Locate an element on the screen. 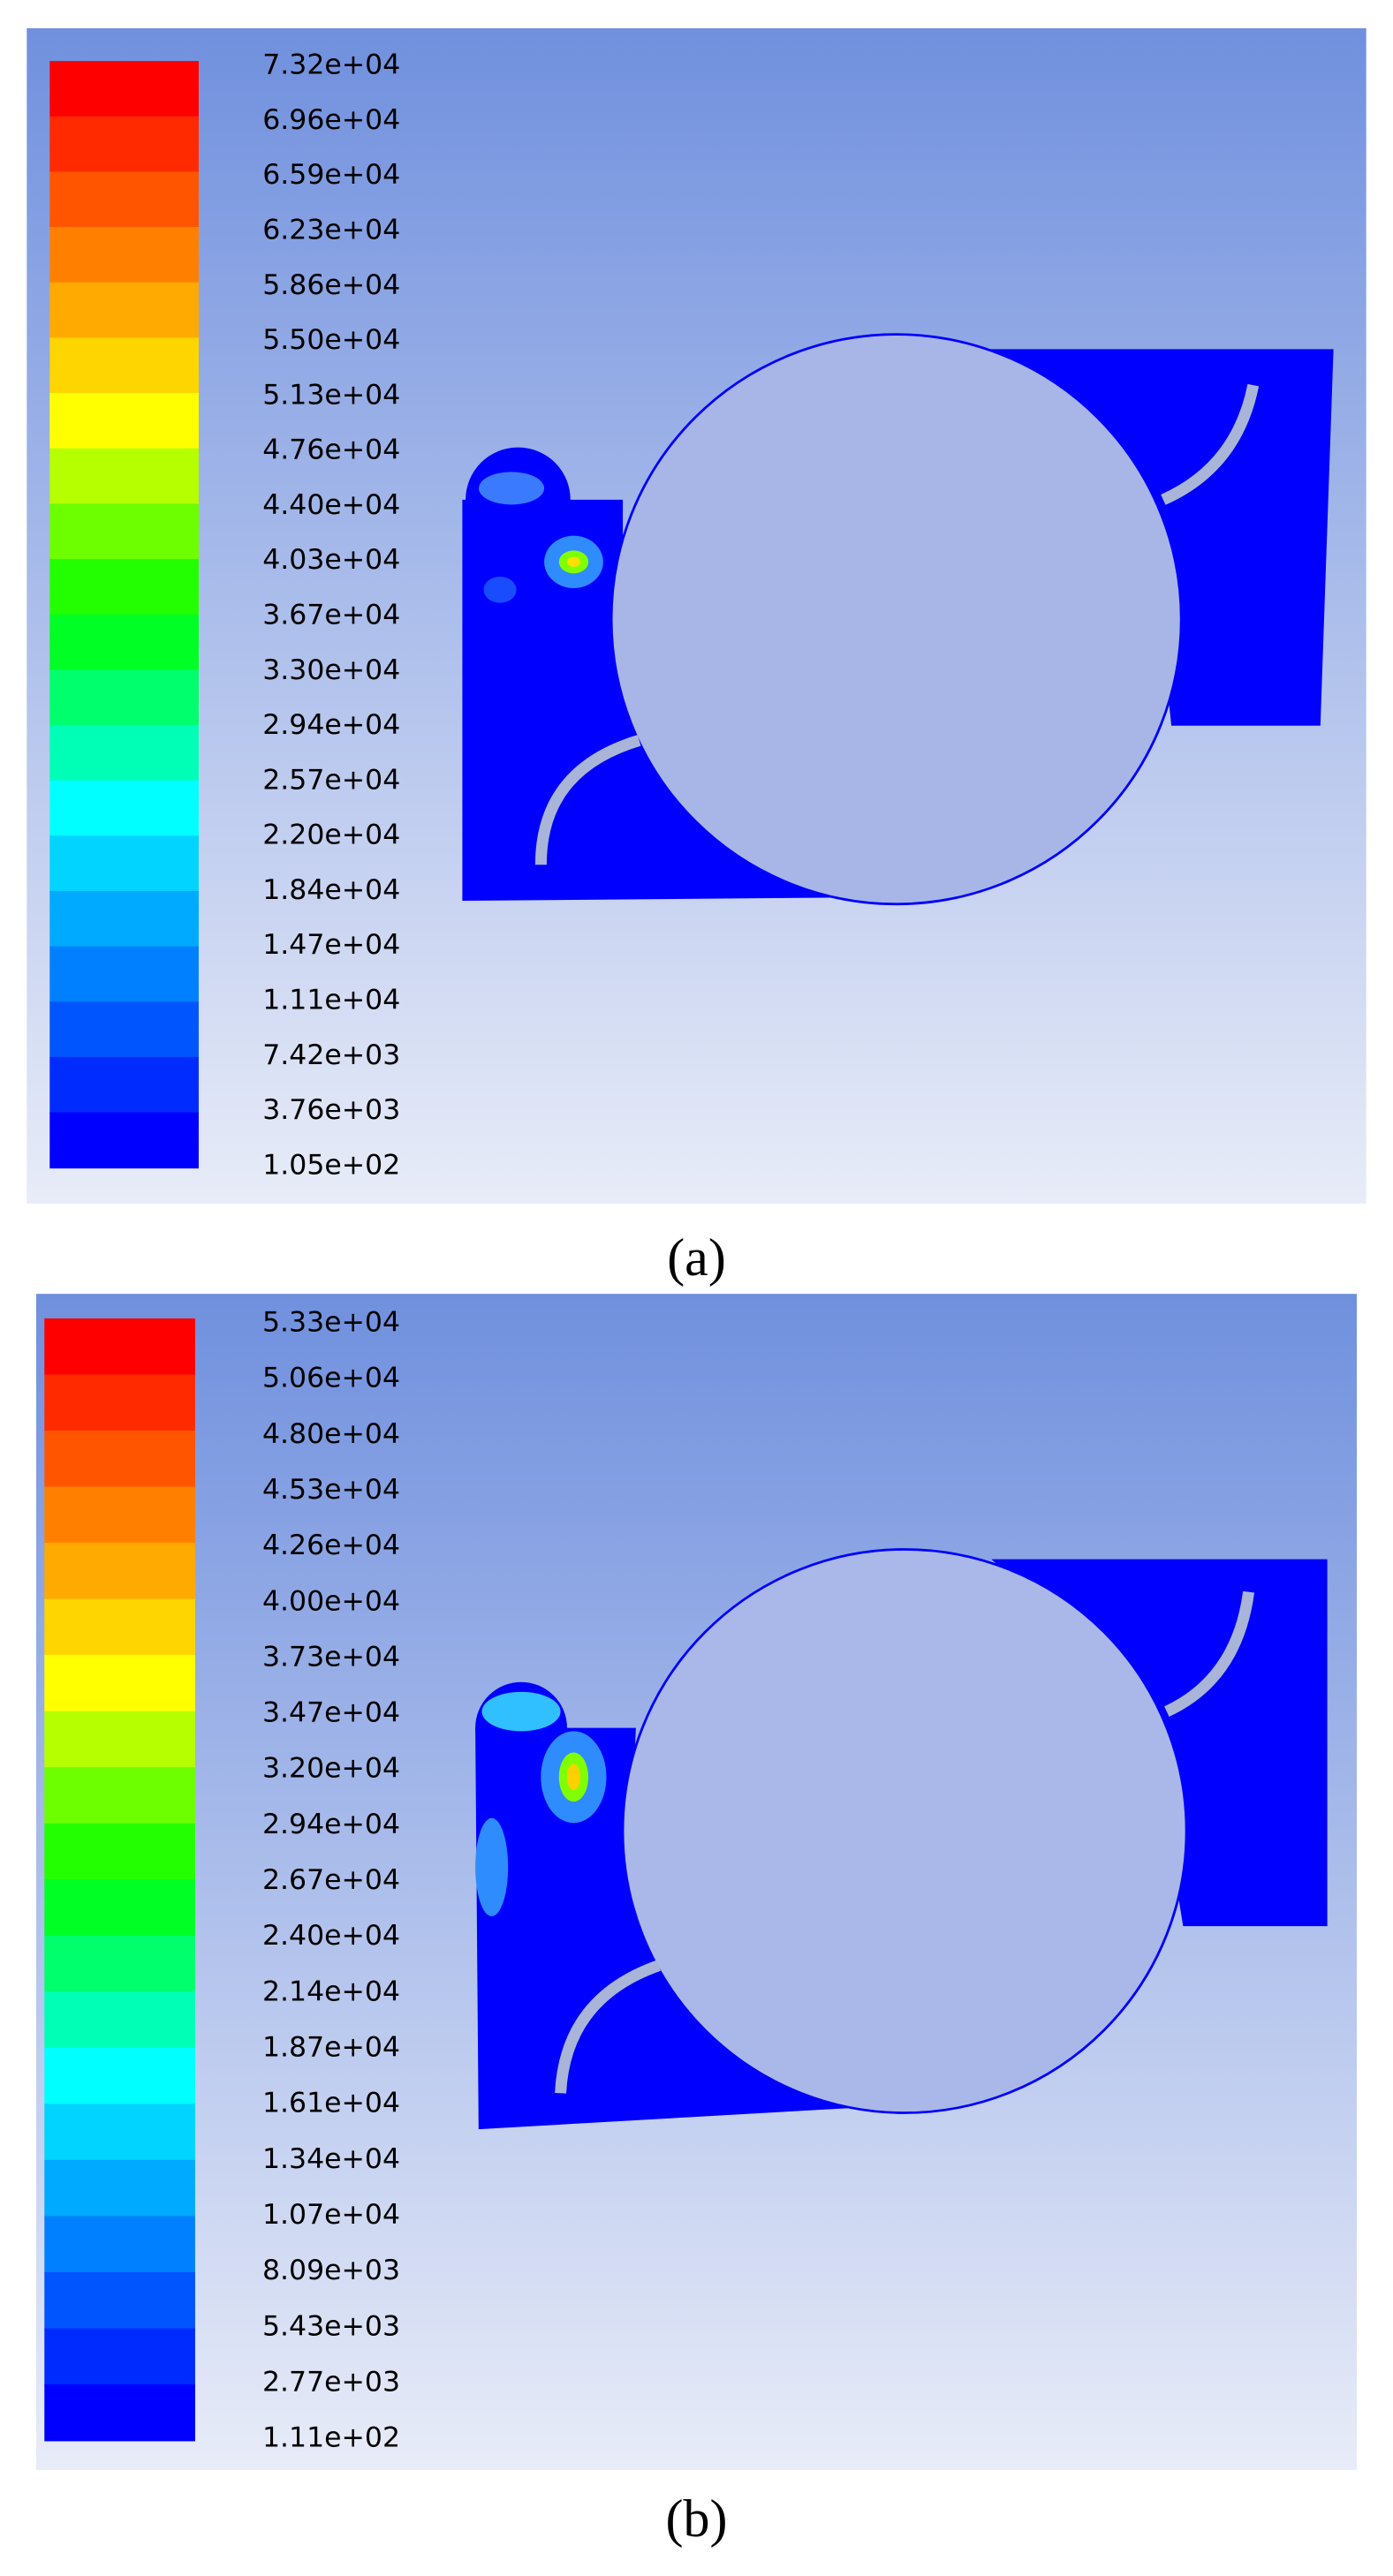 This screenshot has width=1393, height=2576. colorbar-label: 1.47e+04 is located at coordinates (331, 945).